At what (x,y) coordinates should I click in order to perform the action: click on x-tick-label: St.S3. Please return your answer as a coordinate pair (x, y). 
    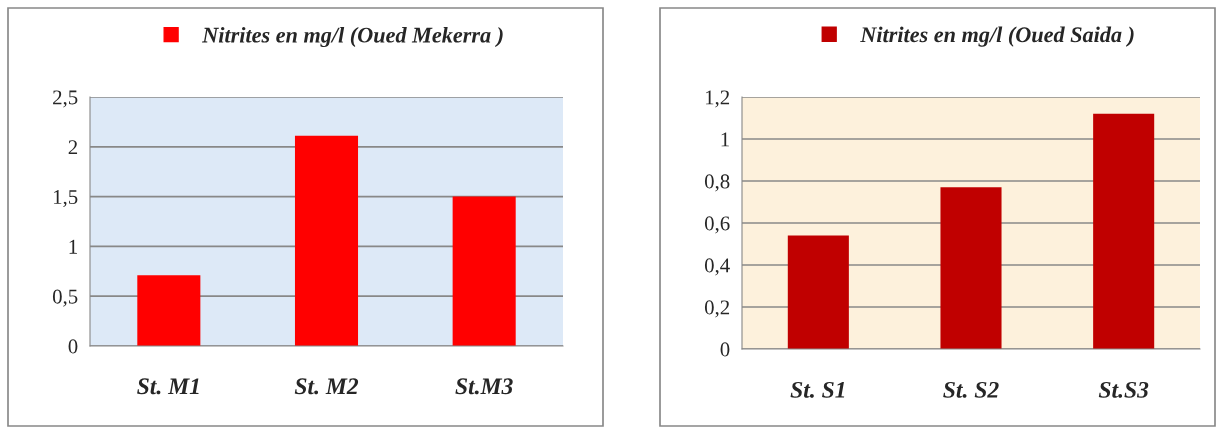
    Looking at the image, I should click on (1123, 389).